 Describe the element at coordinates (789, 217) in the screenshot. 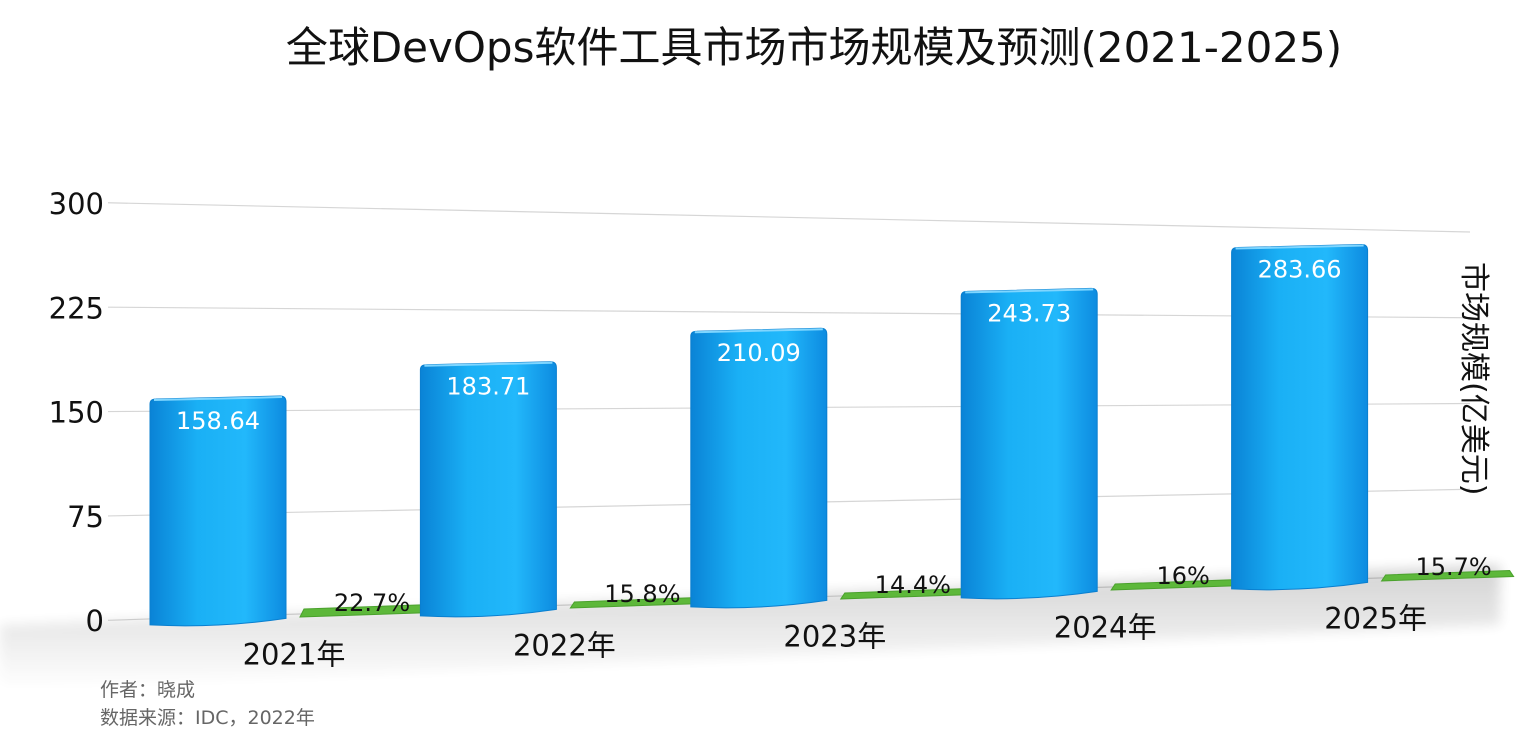

I see `gridline` at that location.